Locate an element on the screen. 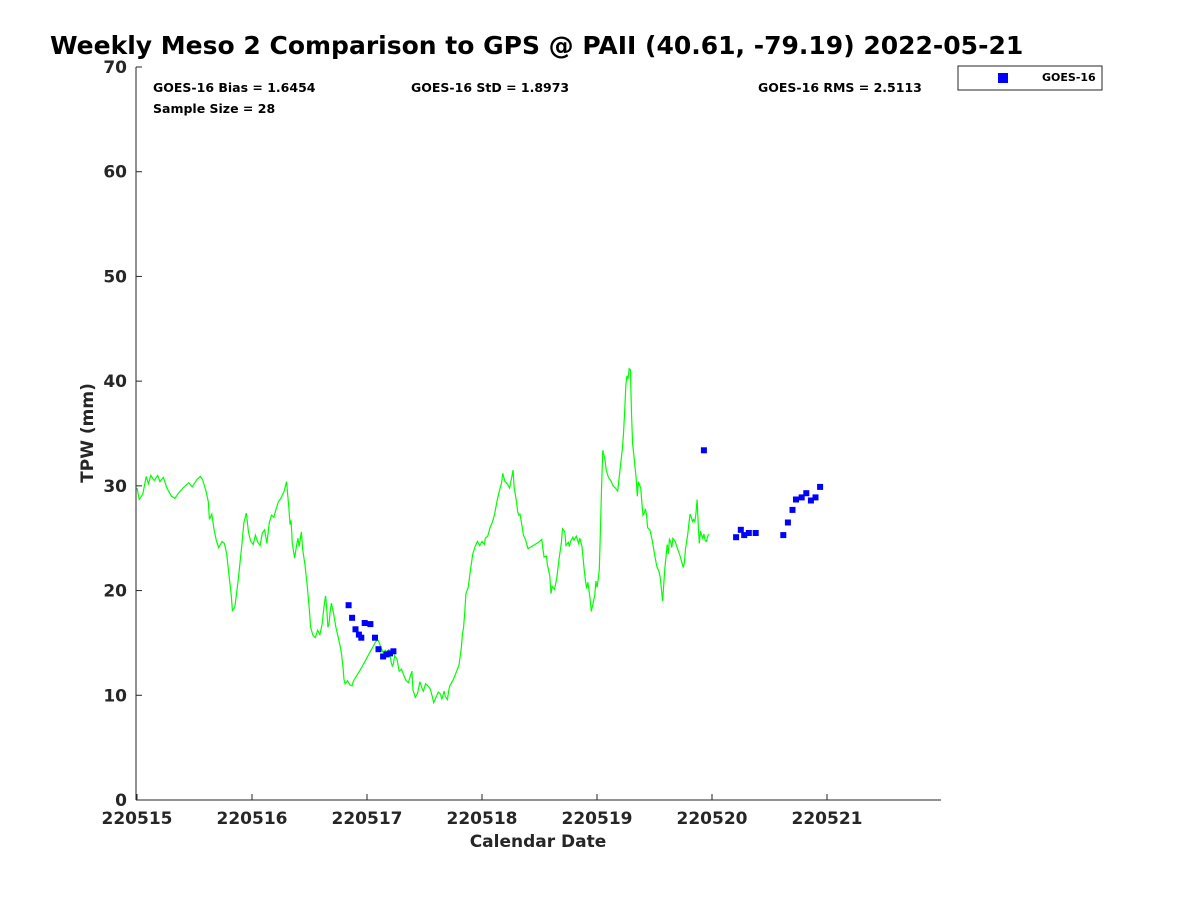 The width and height of the screenshot is (1200, 900). legend-marker is located at coordinates (1003, 78).